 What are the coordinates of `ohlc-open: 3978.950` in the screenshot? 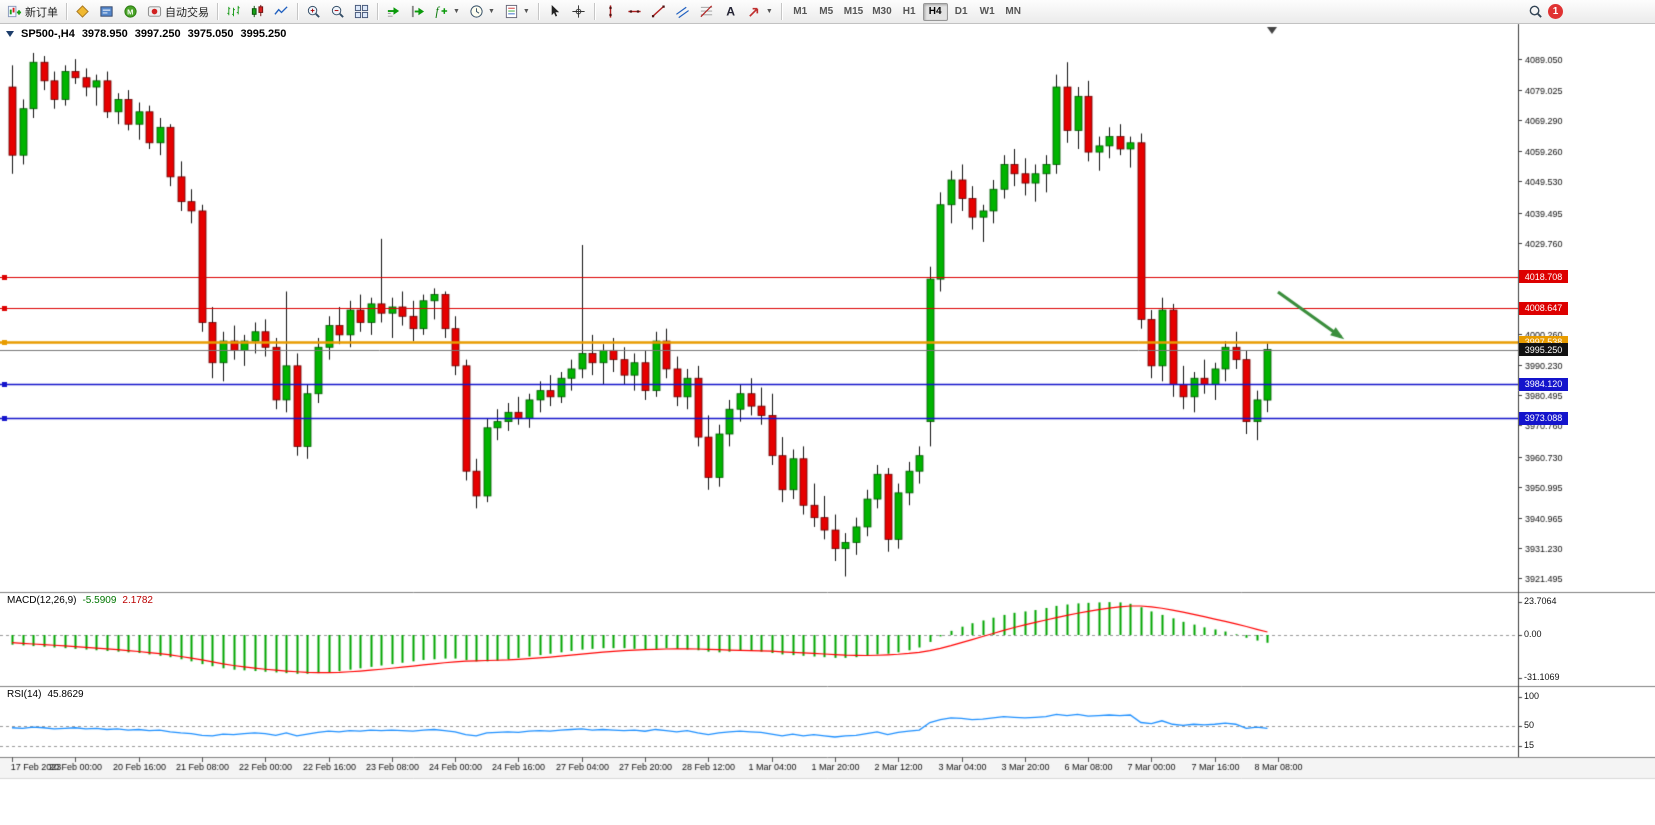 It's located at (104, 34).